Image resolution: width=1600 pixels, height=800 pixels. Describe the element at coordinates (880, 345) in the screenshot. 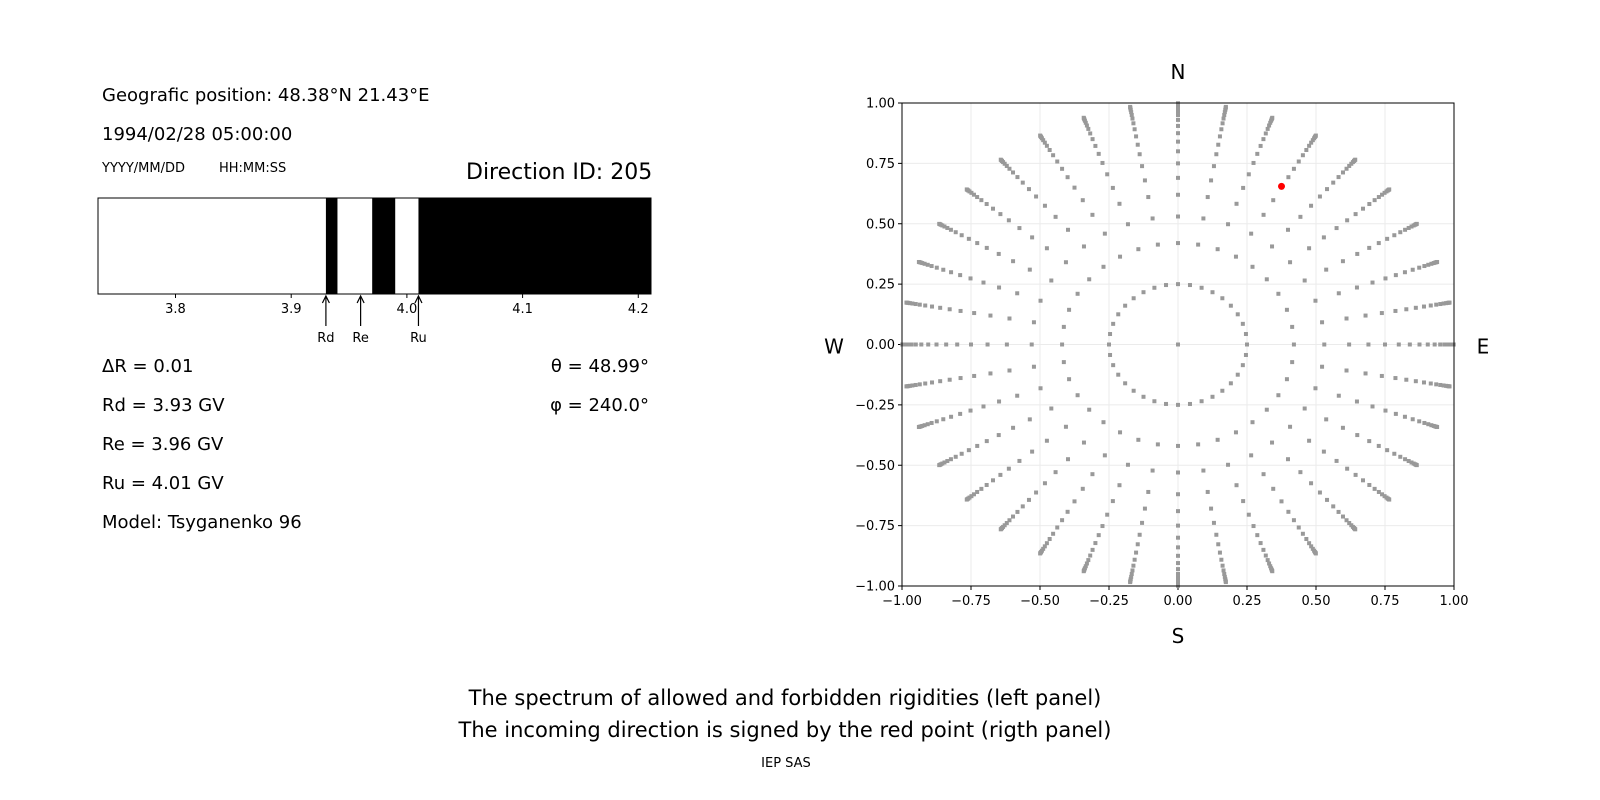

I see `y-tick-label: 0.00` at that location.